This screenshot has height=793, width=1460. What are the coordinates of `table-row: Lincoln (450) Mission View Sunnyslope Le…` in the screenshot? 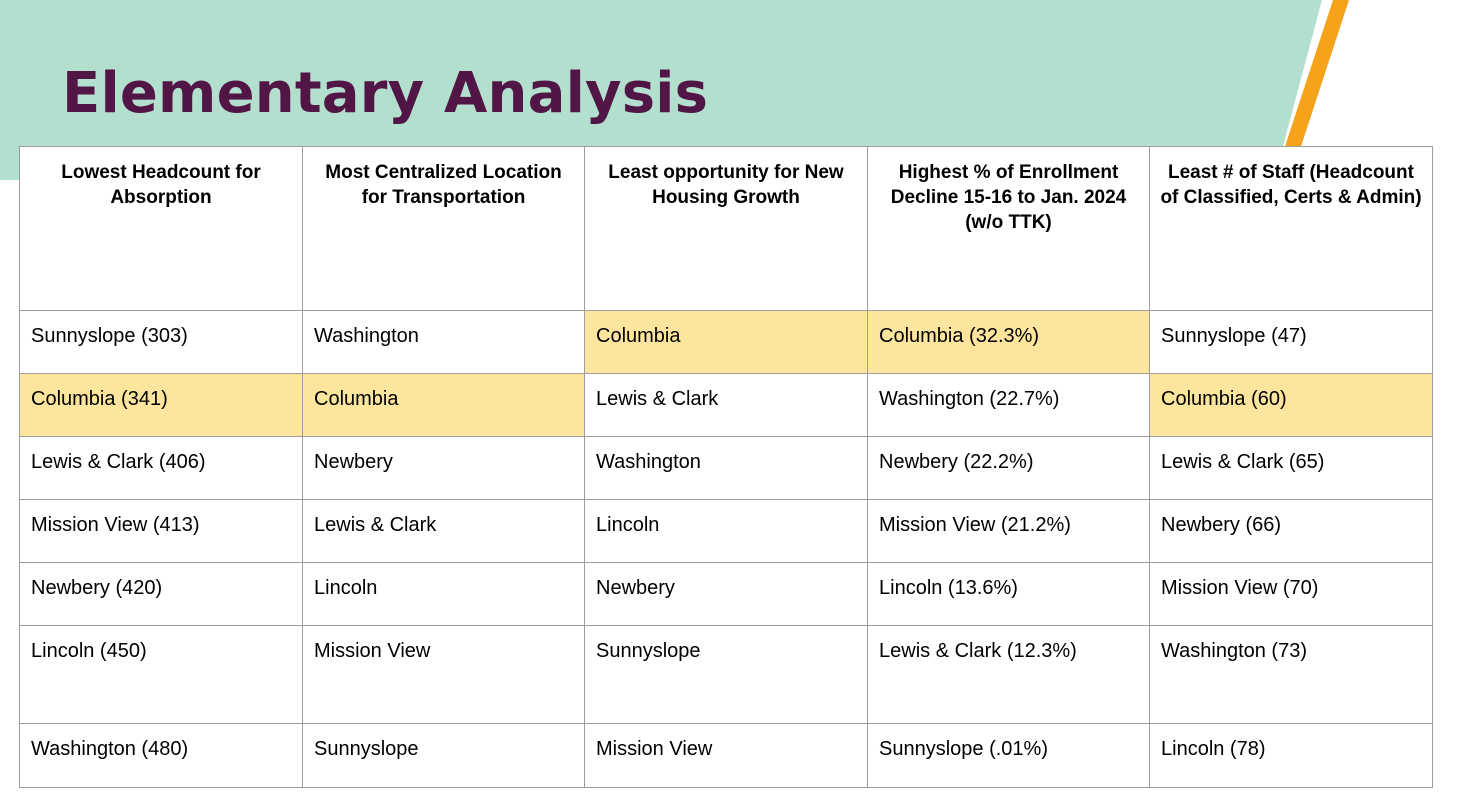 It's located at (726, 674).